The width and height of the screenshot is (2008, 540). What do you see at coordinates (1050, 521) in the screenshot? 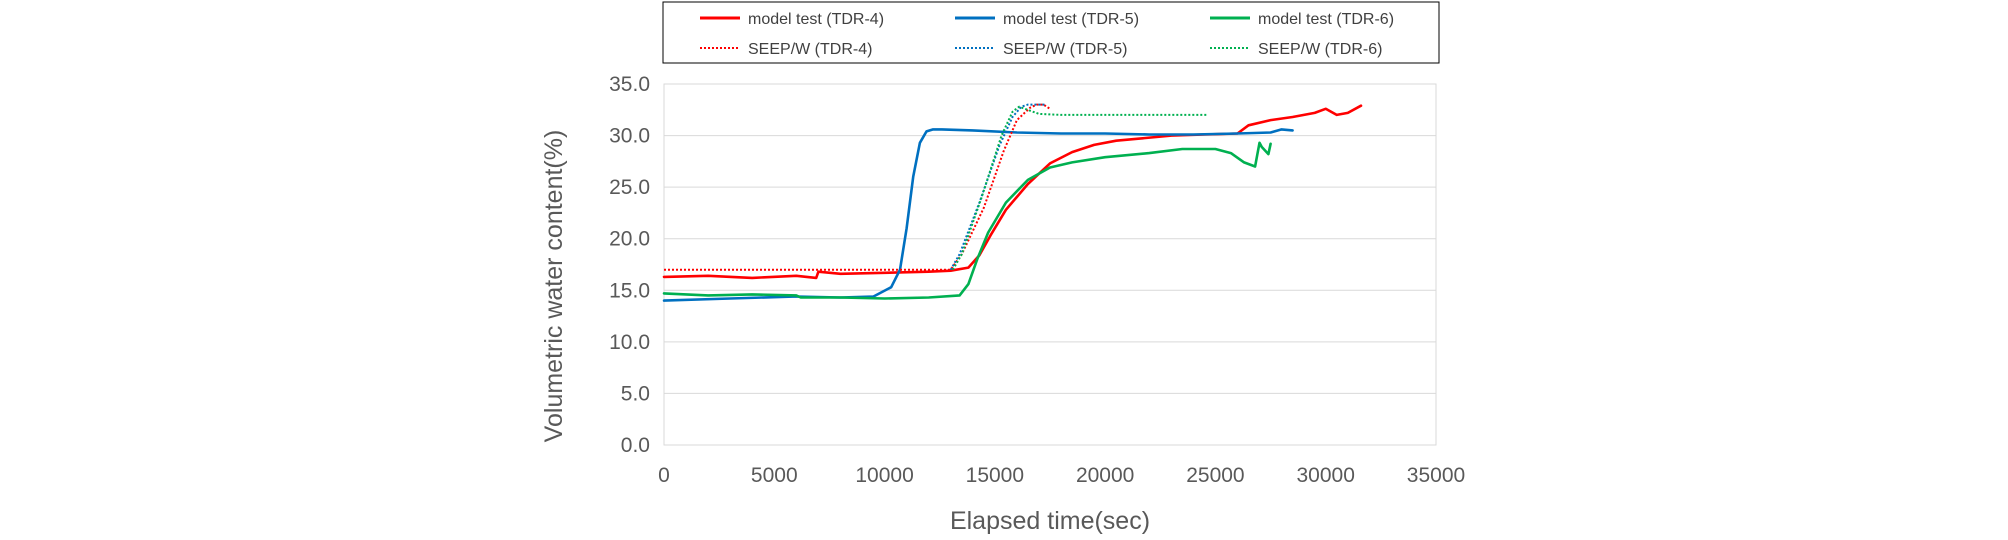
I see `x-axis-title: Elapsed time(sec)` at bounding box center [1050, 521].